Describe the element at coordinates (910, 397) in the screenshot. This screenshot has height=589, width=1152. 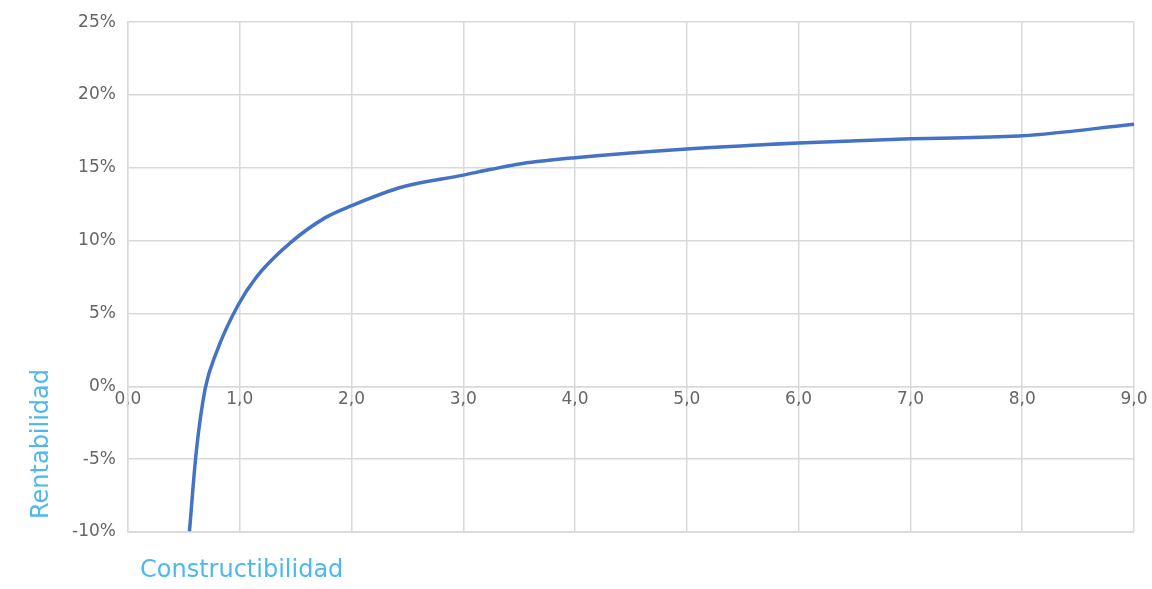
I see `x-tick-label: 7,0` at that location.